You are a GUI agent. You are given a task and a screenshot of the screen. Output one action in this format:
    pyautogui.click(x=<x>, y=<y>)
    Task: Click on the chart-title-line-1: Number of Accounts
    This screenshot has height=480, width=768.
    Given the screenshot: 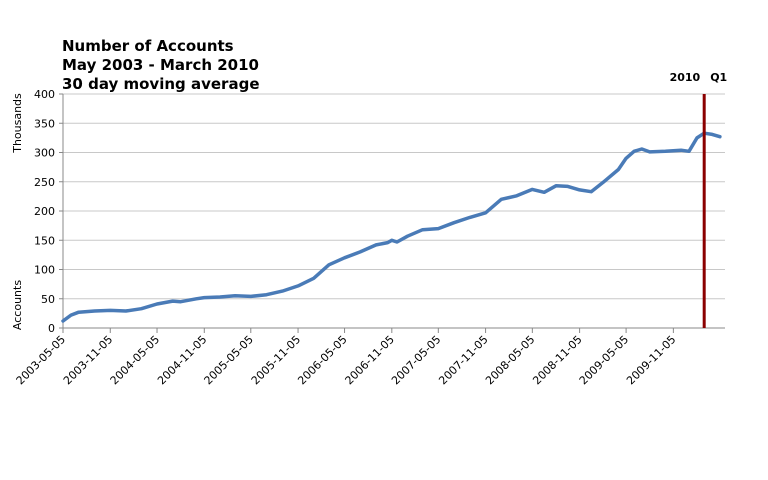 What is the action you would take?
    pyautogui.click(x=148, y=46)
    